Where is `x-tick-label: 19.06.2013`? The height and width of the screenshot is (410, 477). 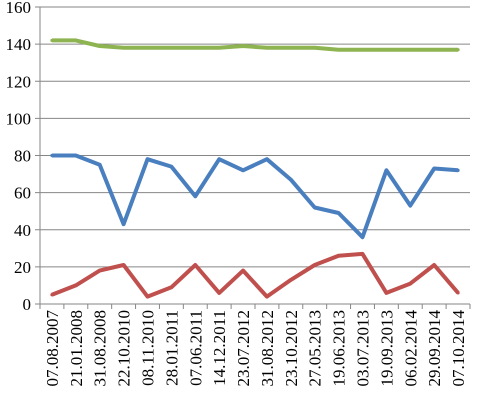 x-tick-label: 19.06.2013 is located at coordinates (339, 348).